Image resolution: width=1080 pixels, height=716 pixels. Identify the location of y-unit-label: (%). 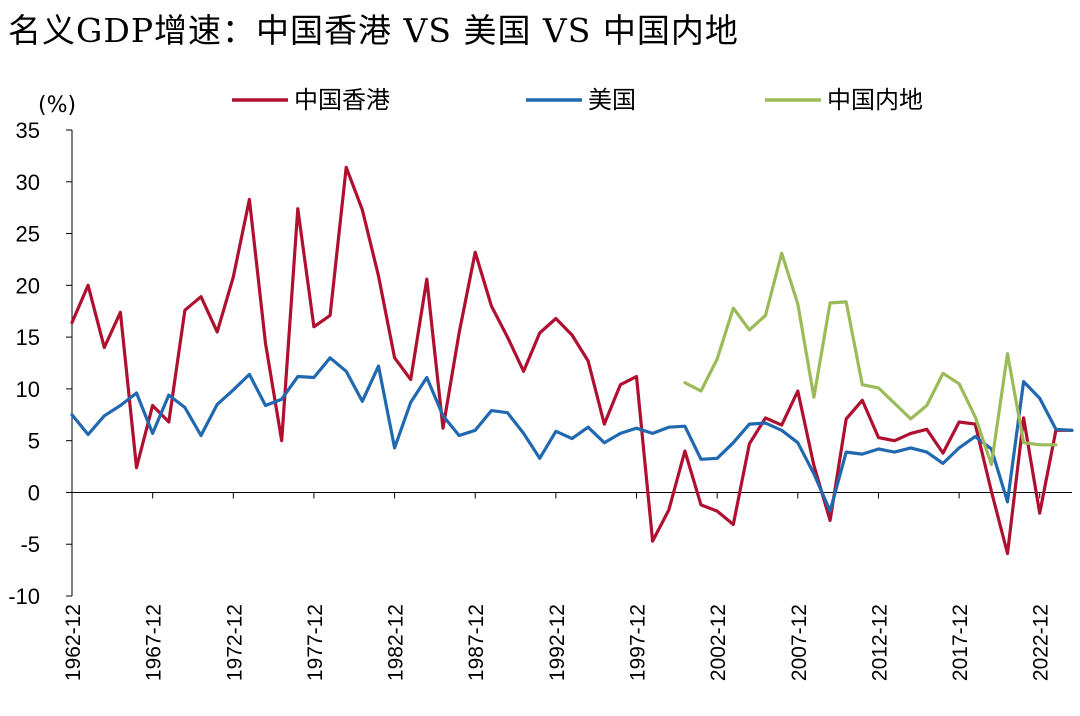
(57, 105).